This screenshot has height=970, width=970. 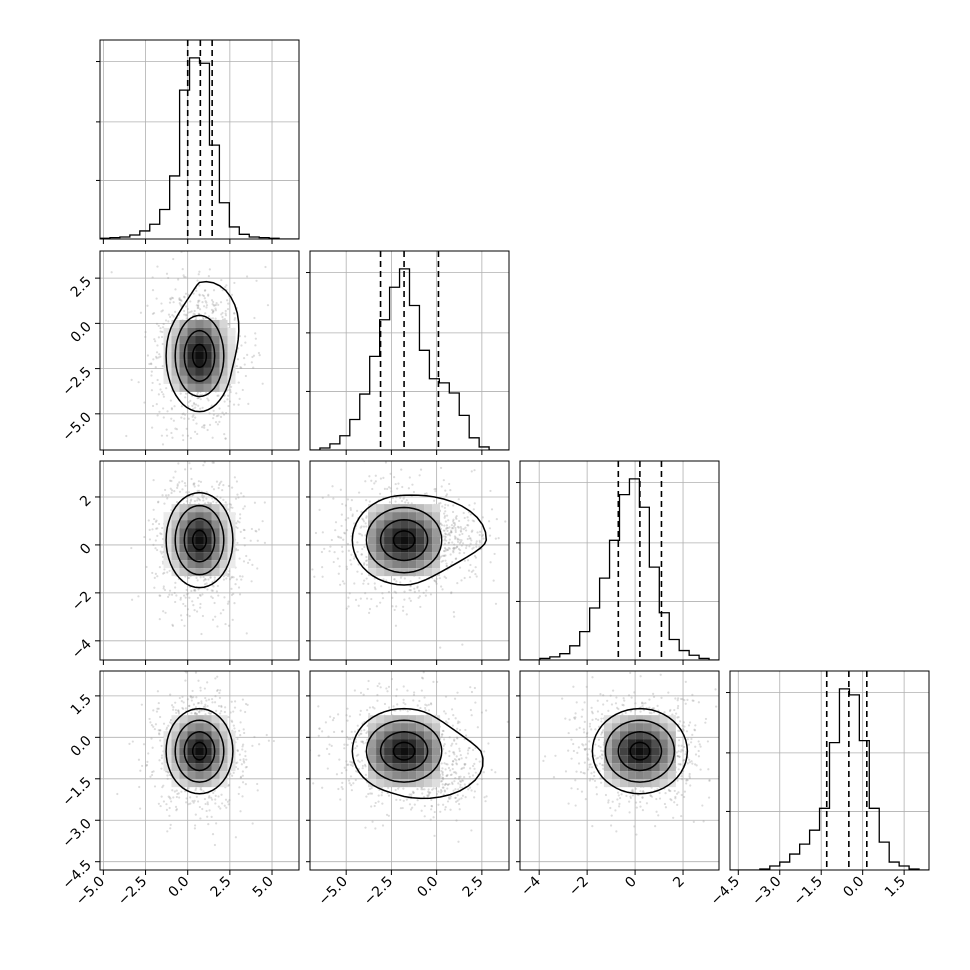 I want to click on contour-line, so click(x=199, y=540).